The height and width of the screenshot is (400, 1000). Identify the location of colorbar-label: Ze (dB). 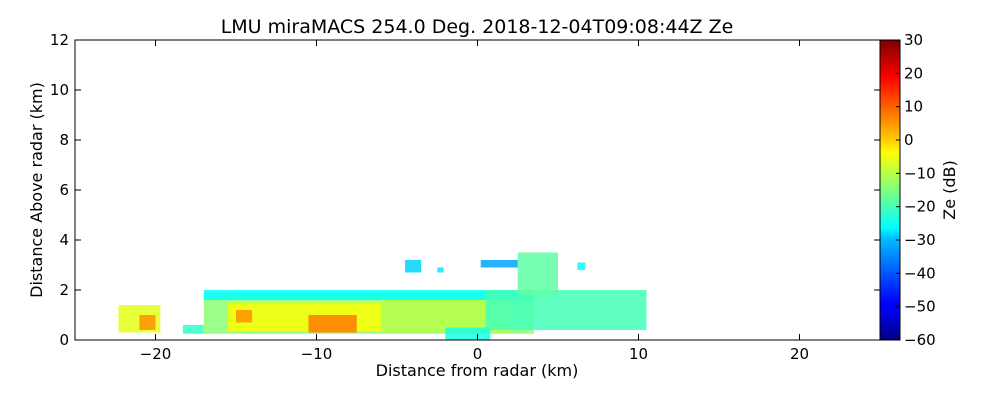
(949, 190).